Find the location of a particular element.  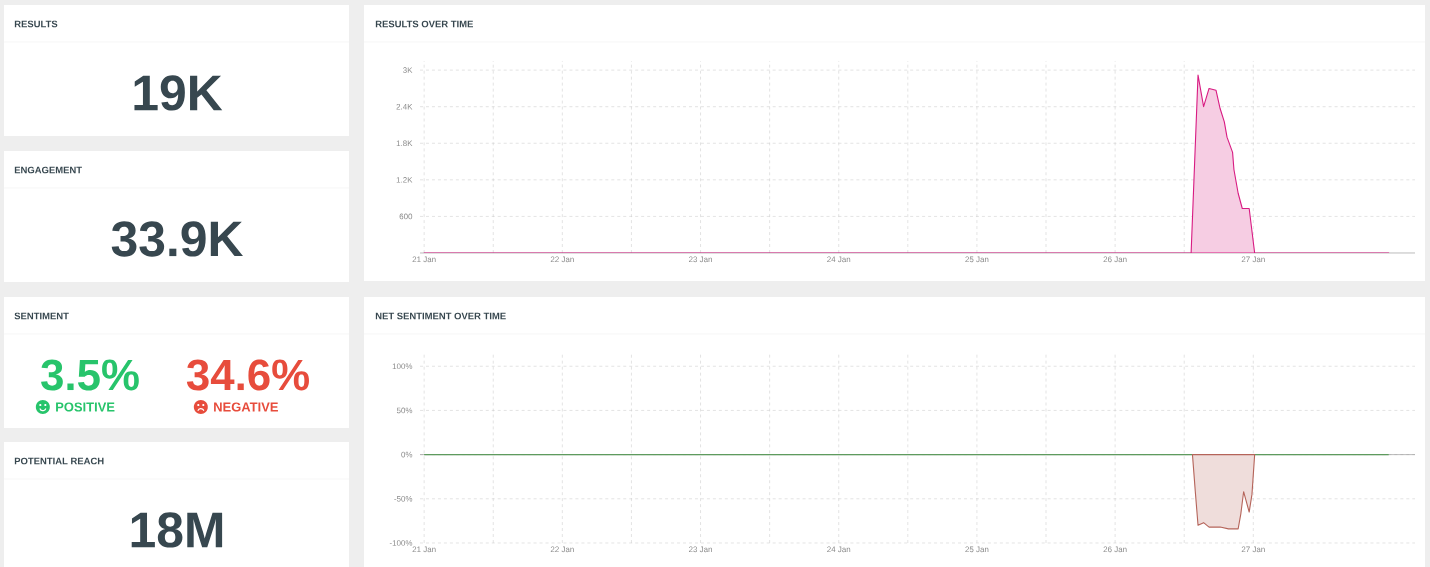

text: 3.5% is located at coordinates (90, 375).